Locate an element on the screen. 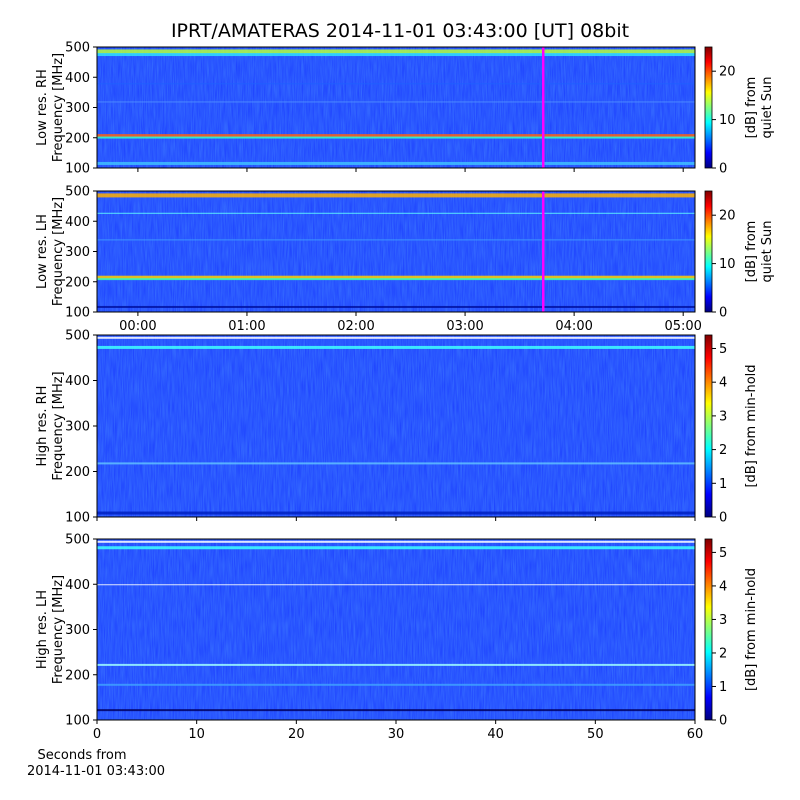 This screenshot has height=800, width=800. x-tick-label: 00:00 is located at coordinates (137, 326).